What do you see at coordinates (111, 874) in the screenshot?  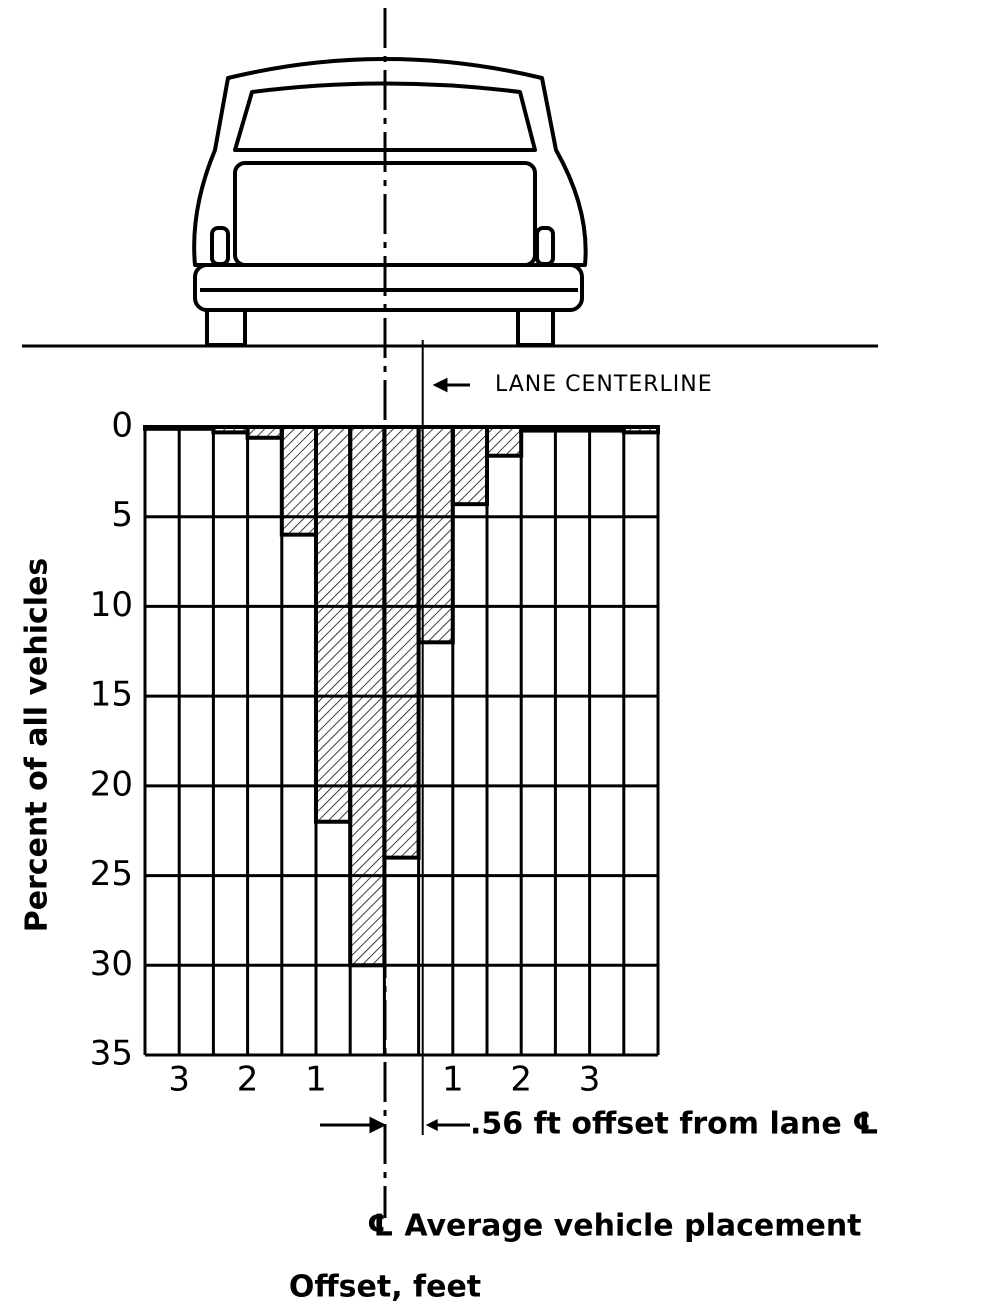 I see `y-tick-label: 25` at bounding box center [111, 874].